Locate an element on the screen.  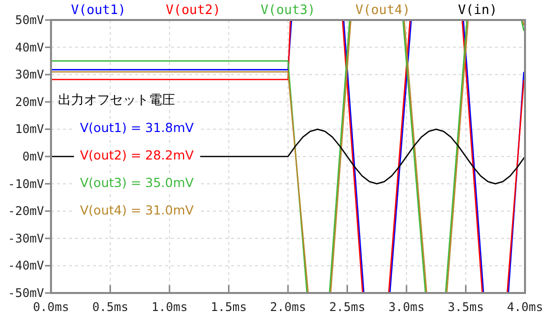
y-tick-label: 10mV is located at coordinates (29, 129).